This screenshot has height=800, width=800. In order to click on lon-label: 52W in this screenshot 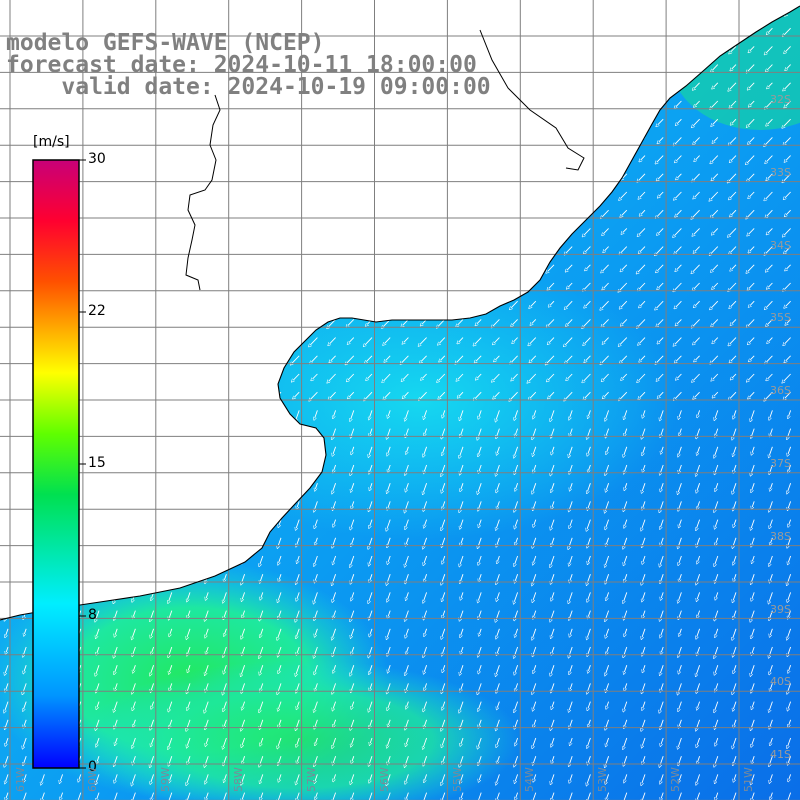, I will do `click(675, 779)`.